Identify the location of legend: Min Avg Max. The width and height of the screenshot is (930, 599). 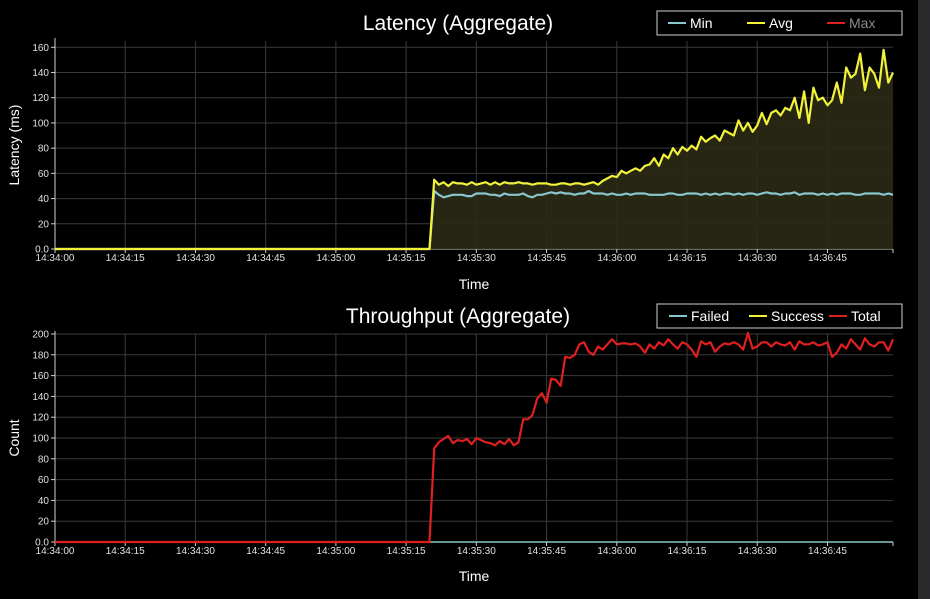
(779, 23).